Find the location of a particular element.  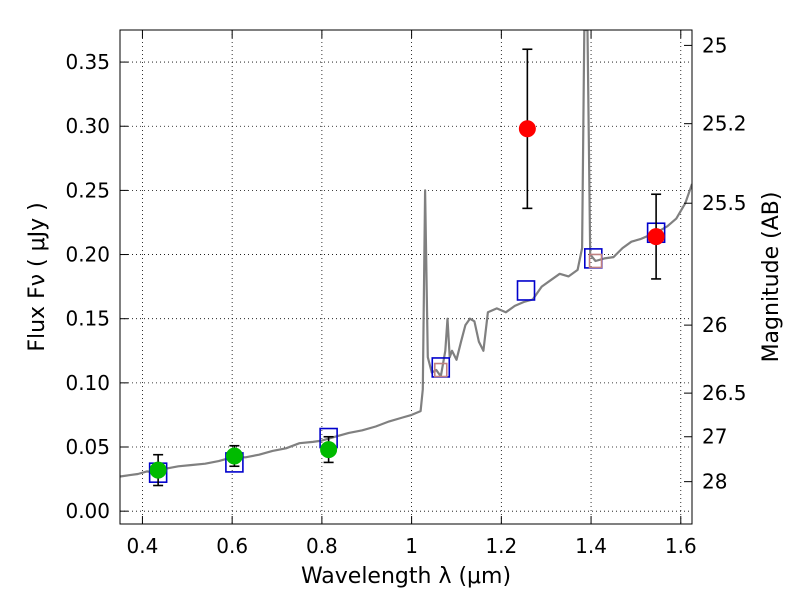

y-axis-label: Flux Fν ( μJy ) is located at coordinates (37, 276).